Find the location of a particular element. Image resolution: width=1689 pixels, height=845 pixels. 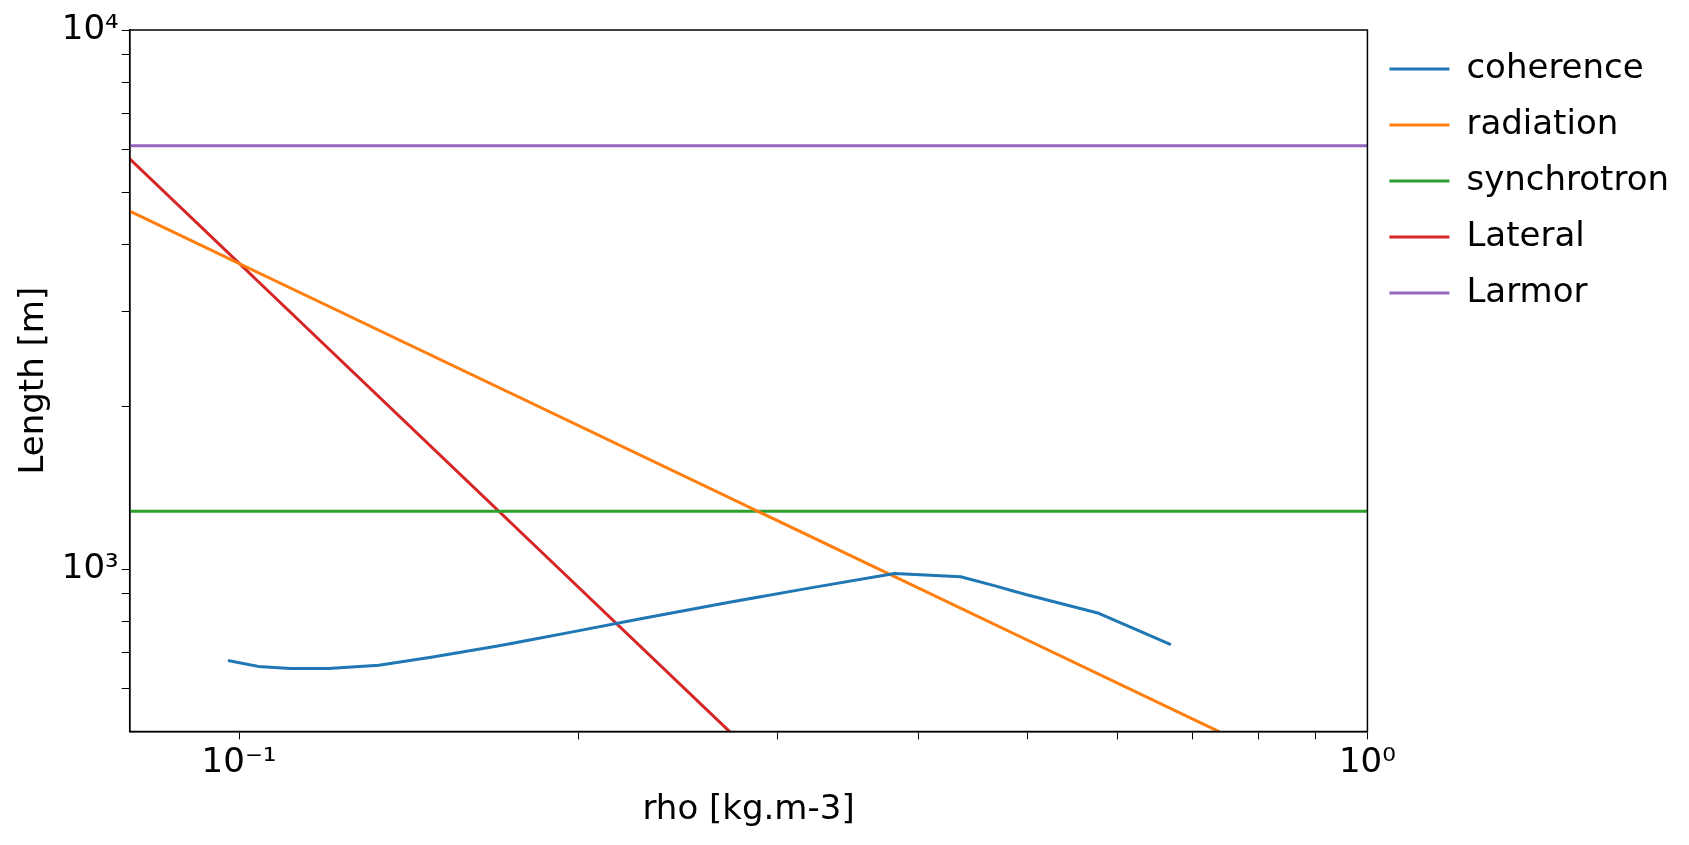

x-axis-title: rho [kg.m-3] is located at coordinates (748, 807).